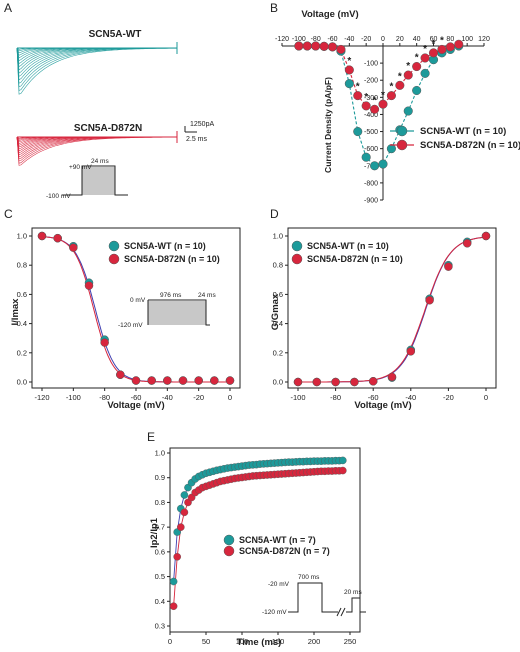 This screenshot has height=652, width=520. I want to click on b-x-tick-label: 40, so click(417, 39).